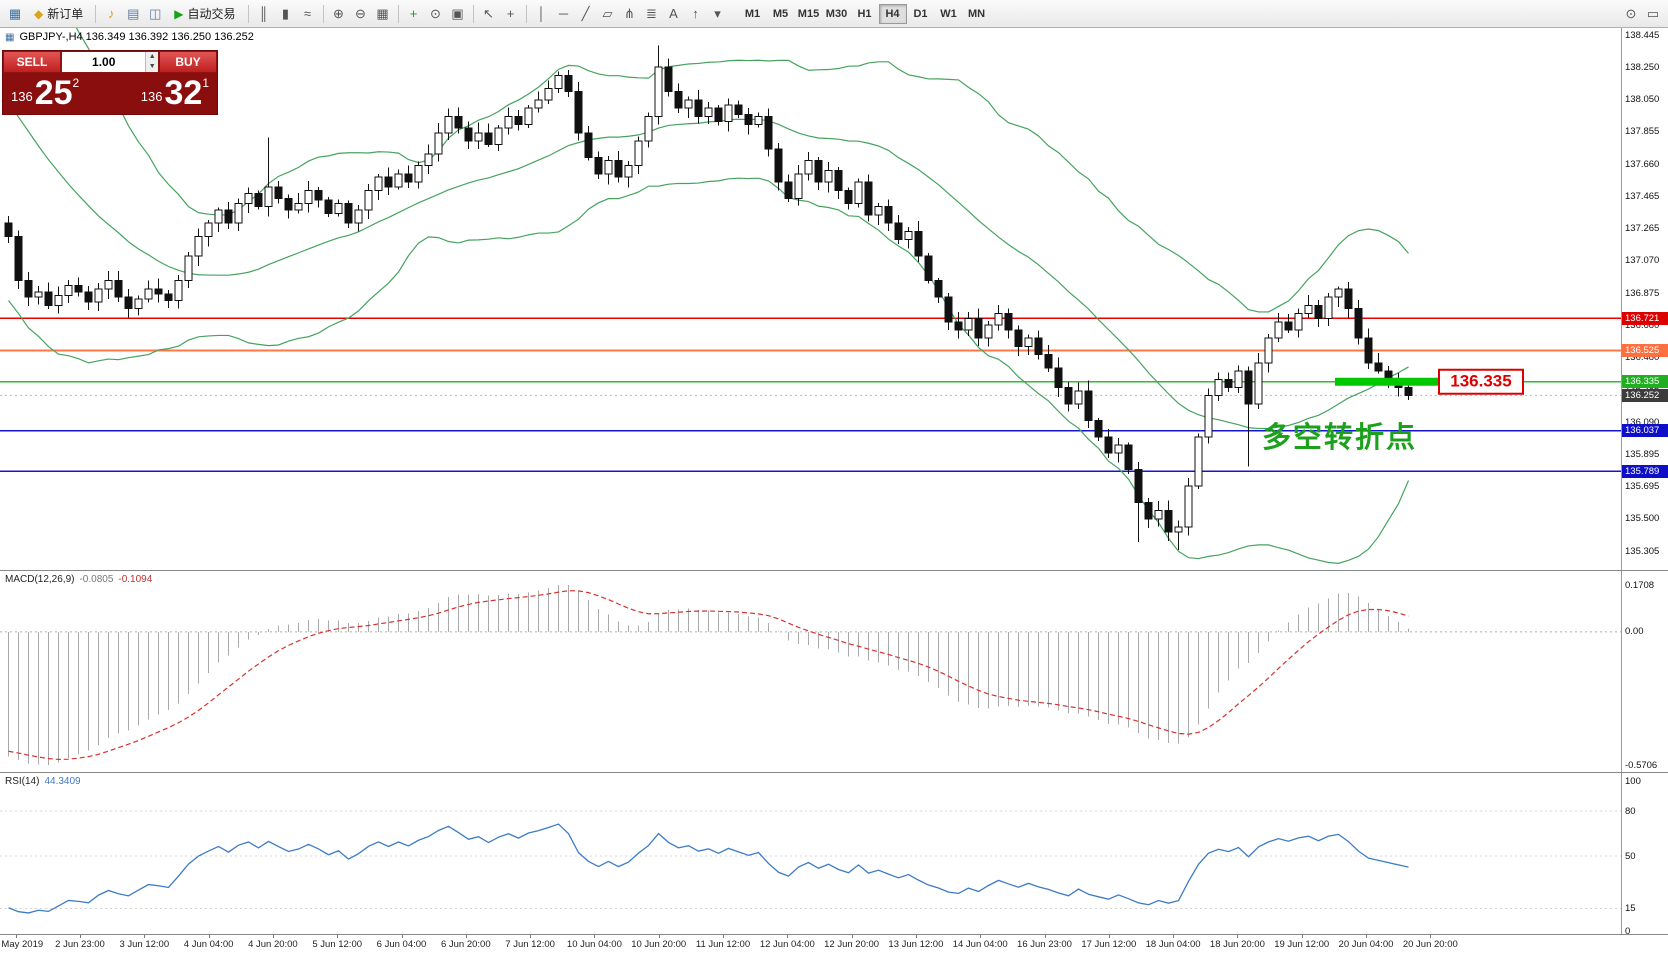  What do you see at coordinates (1630, 811) in the screenshot?
I see `rsi-scale-tick: 80` at bounding box center [1630, 811].